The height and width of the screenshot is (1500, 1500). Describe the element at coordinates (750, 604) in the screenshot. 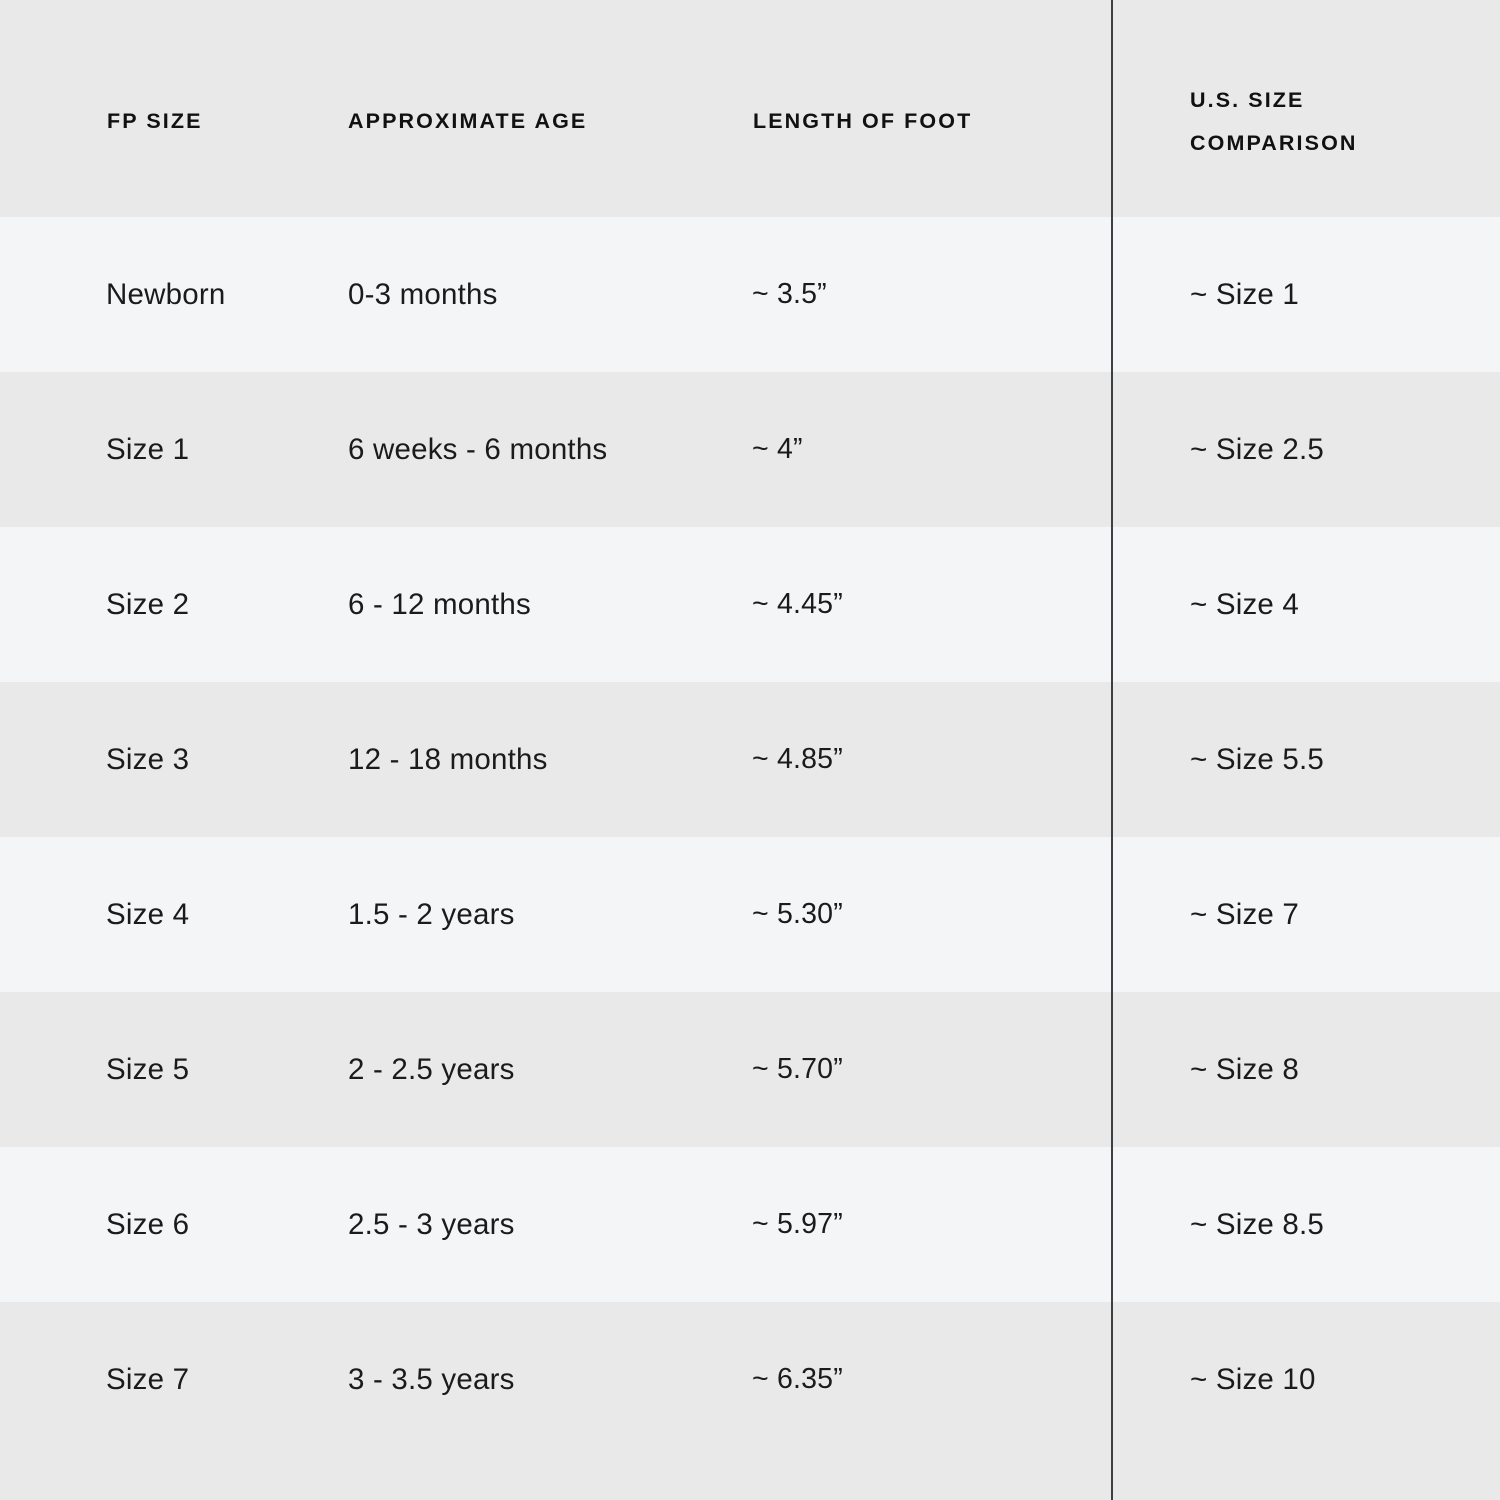

I see `table-row: Size 2 6 - 12 months ~ 4.45” ~ Size 4` at that location.